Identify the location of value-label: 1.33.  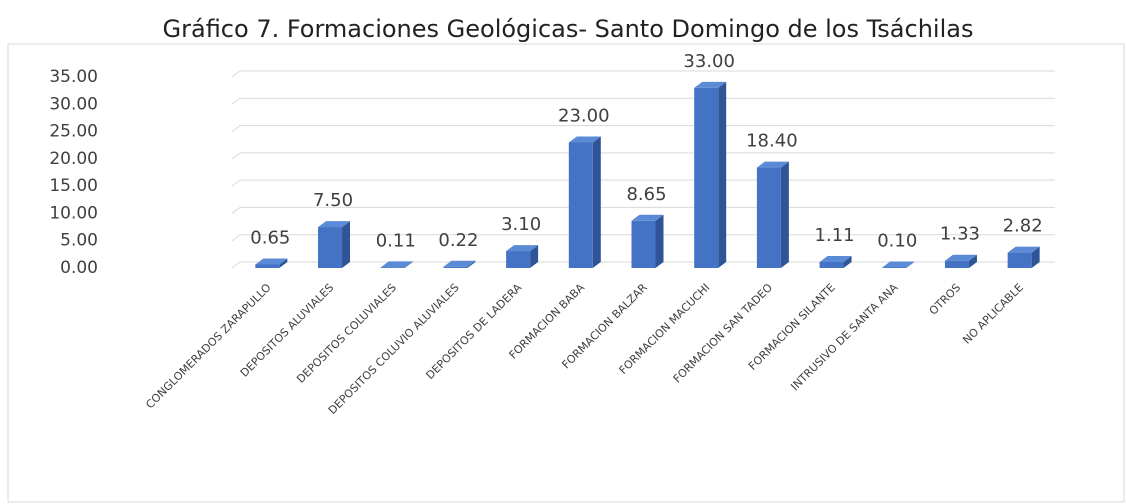
(960, 234).